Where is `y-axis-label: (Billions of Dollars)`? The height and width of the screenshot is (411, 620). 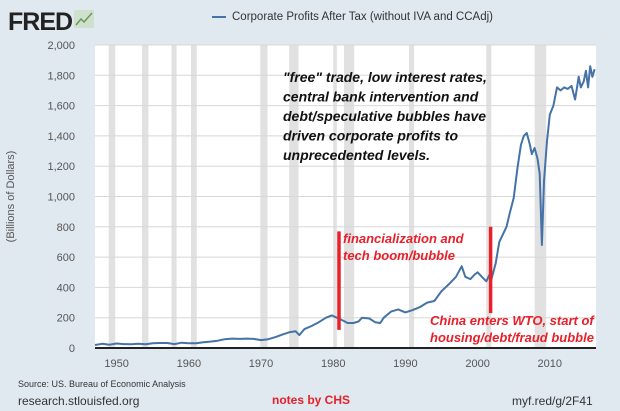
y-axis-label: (Billions of Dollars) is located at coordinates (11, 197).